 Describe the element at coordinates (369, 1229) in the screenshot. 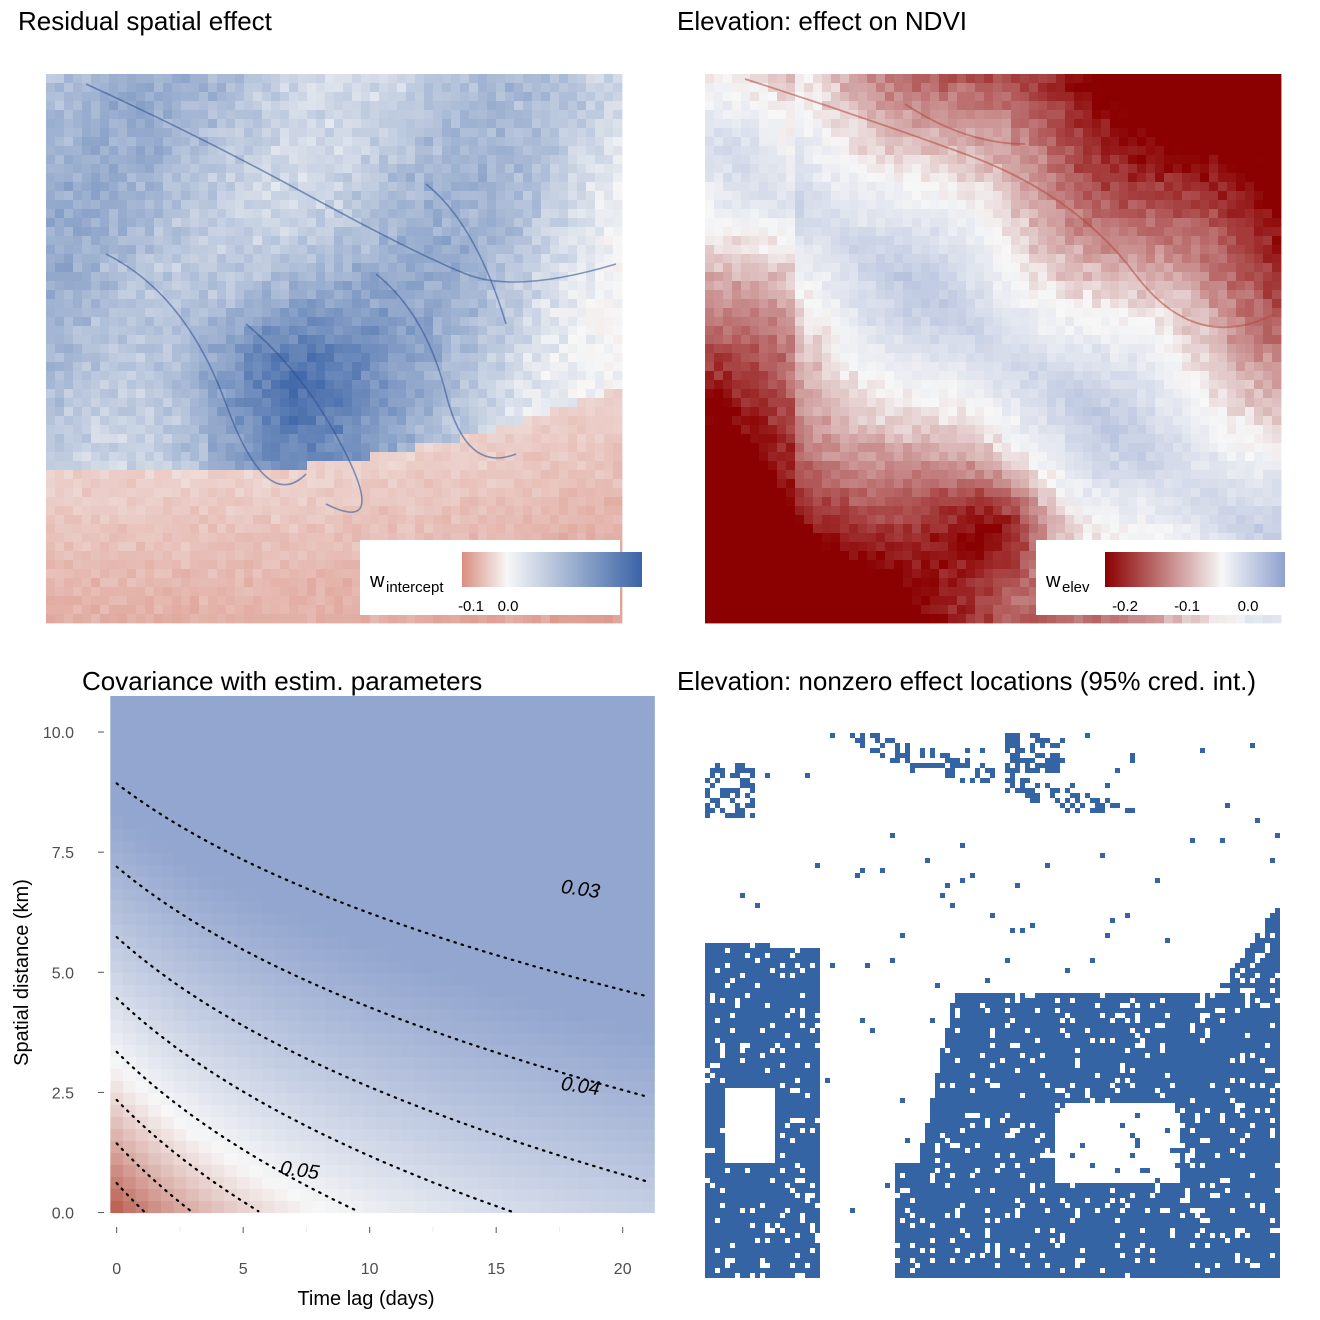

I see `covariance-grid` at that location.